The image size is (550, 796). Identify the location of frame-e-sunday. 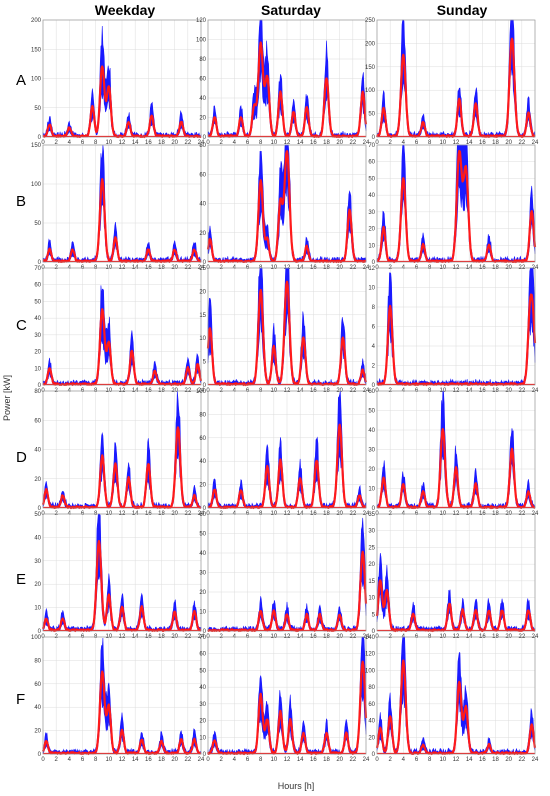
(456, 572).